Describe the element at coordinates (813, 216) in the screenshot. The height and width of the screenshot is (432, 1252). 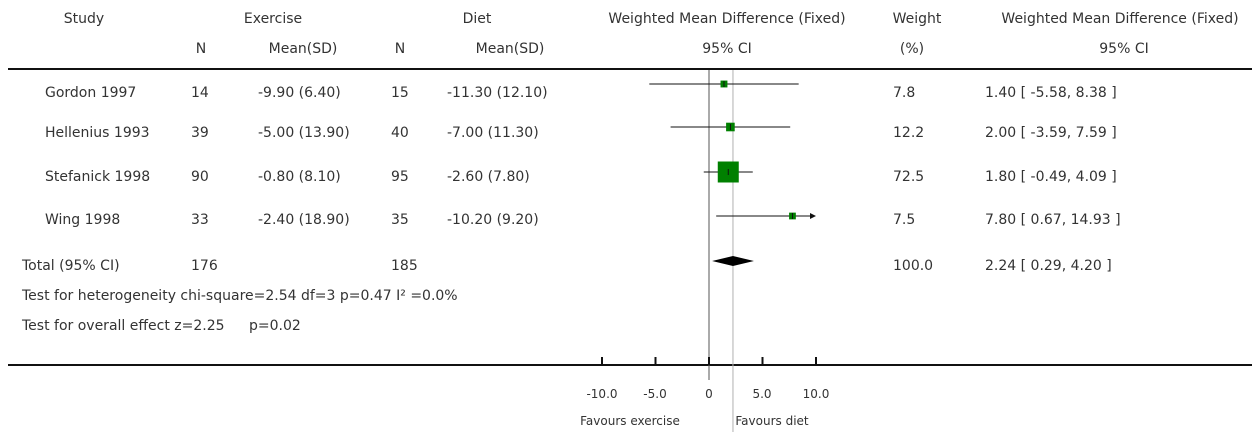
I see `ci-arrow` at that location.